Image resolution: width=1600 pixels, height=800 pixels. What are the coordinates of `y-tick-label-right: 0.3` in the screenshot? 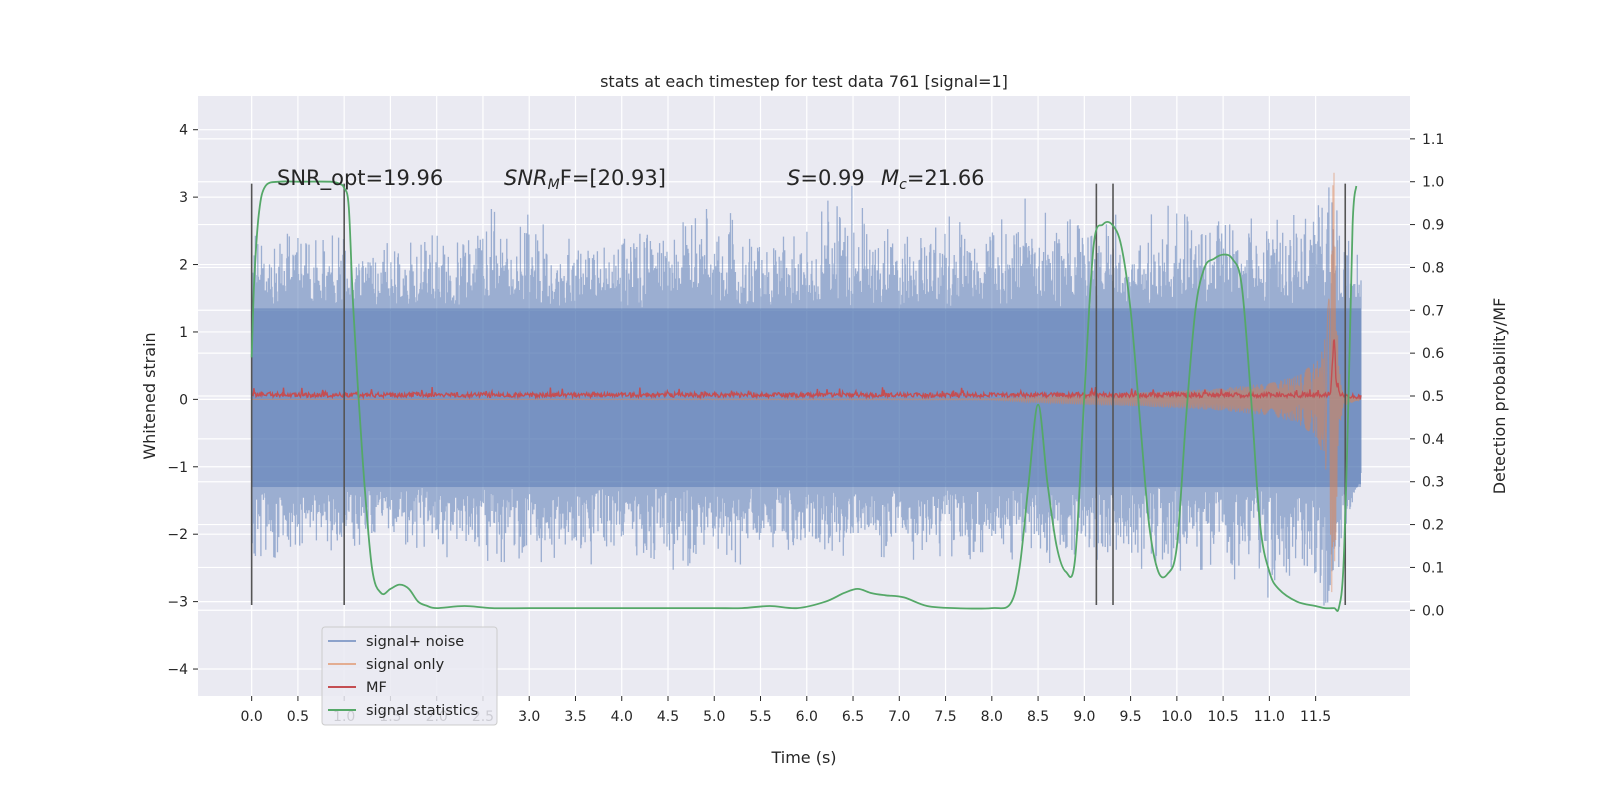 It's located at (1433, 483).